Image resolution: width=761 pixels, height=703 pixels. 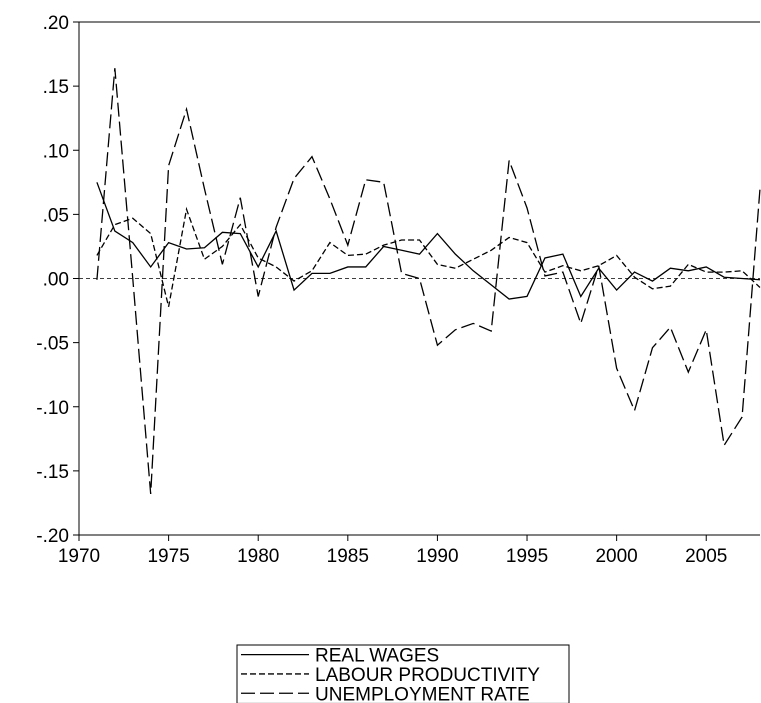 I want to click on x-tick-label: 1975, so click(x=168, y=556).